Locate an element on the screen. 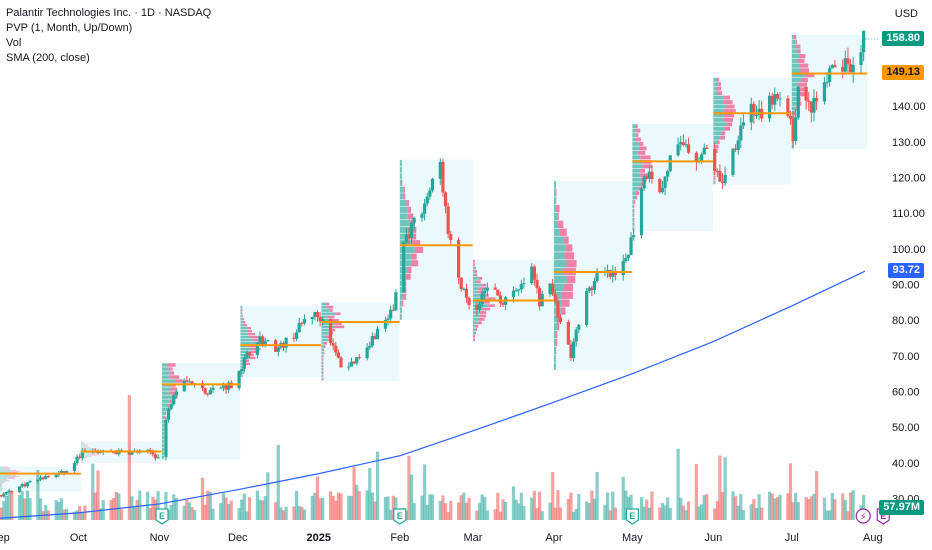 The image size is (932, 550). y-tick-label: 140.00 is located at coordinates (909, 107).